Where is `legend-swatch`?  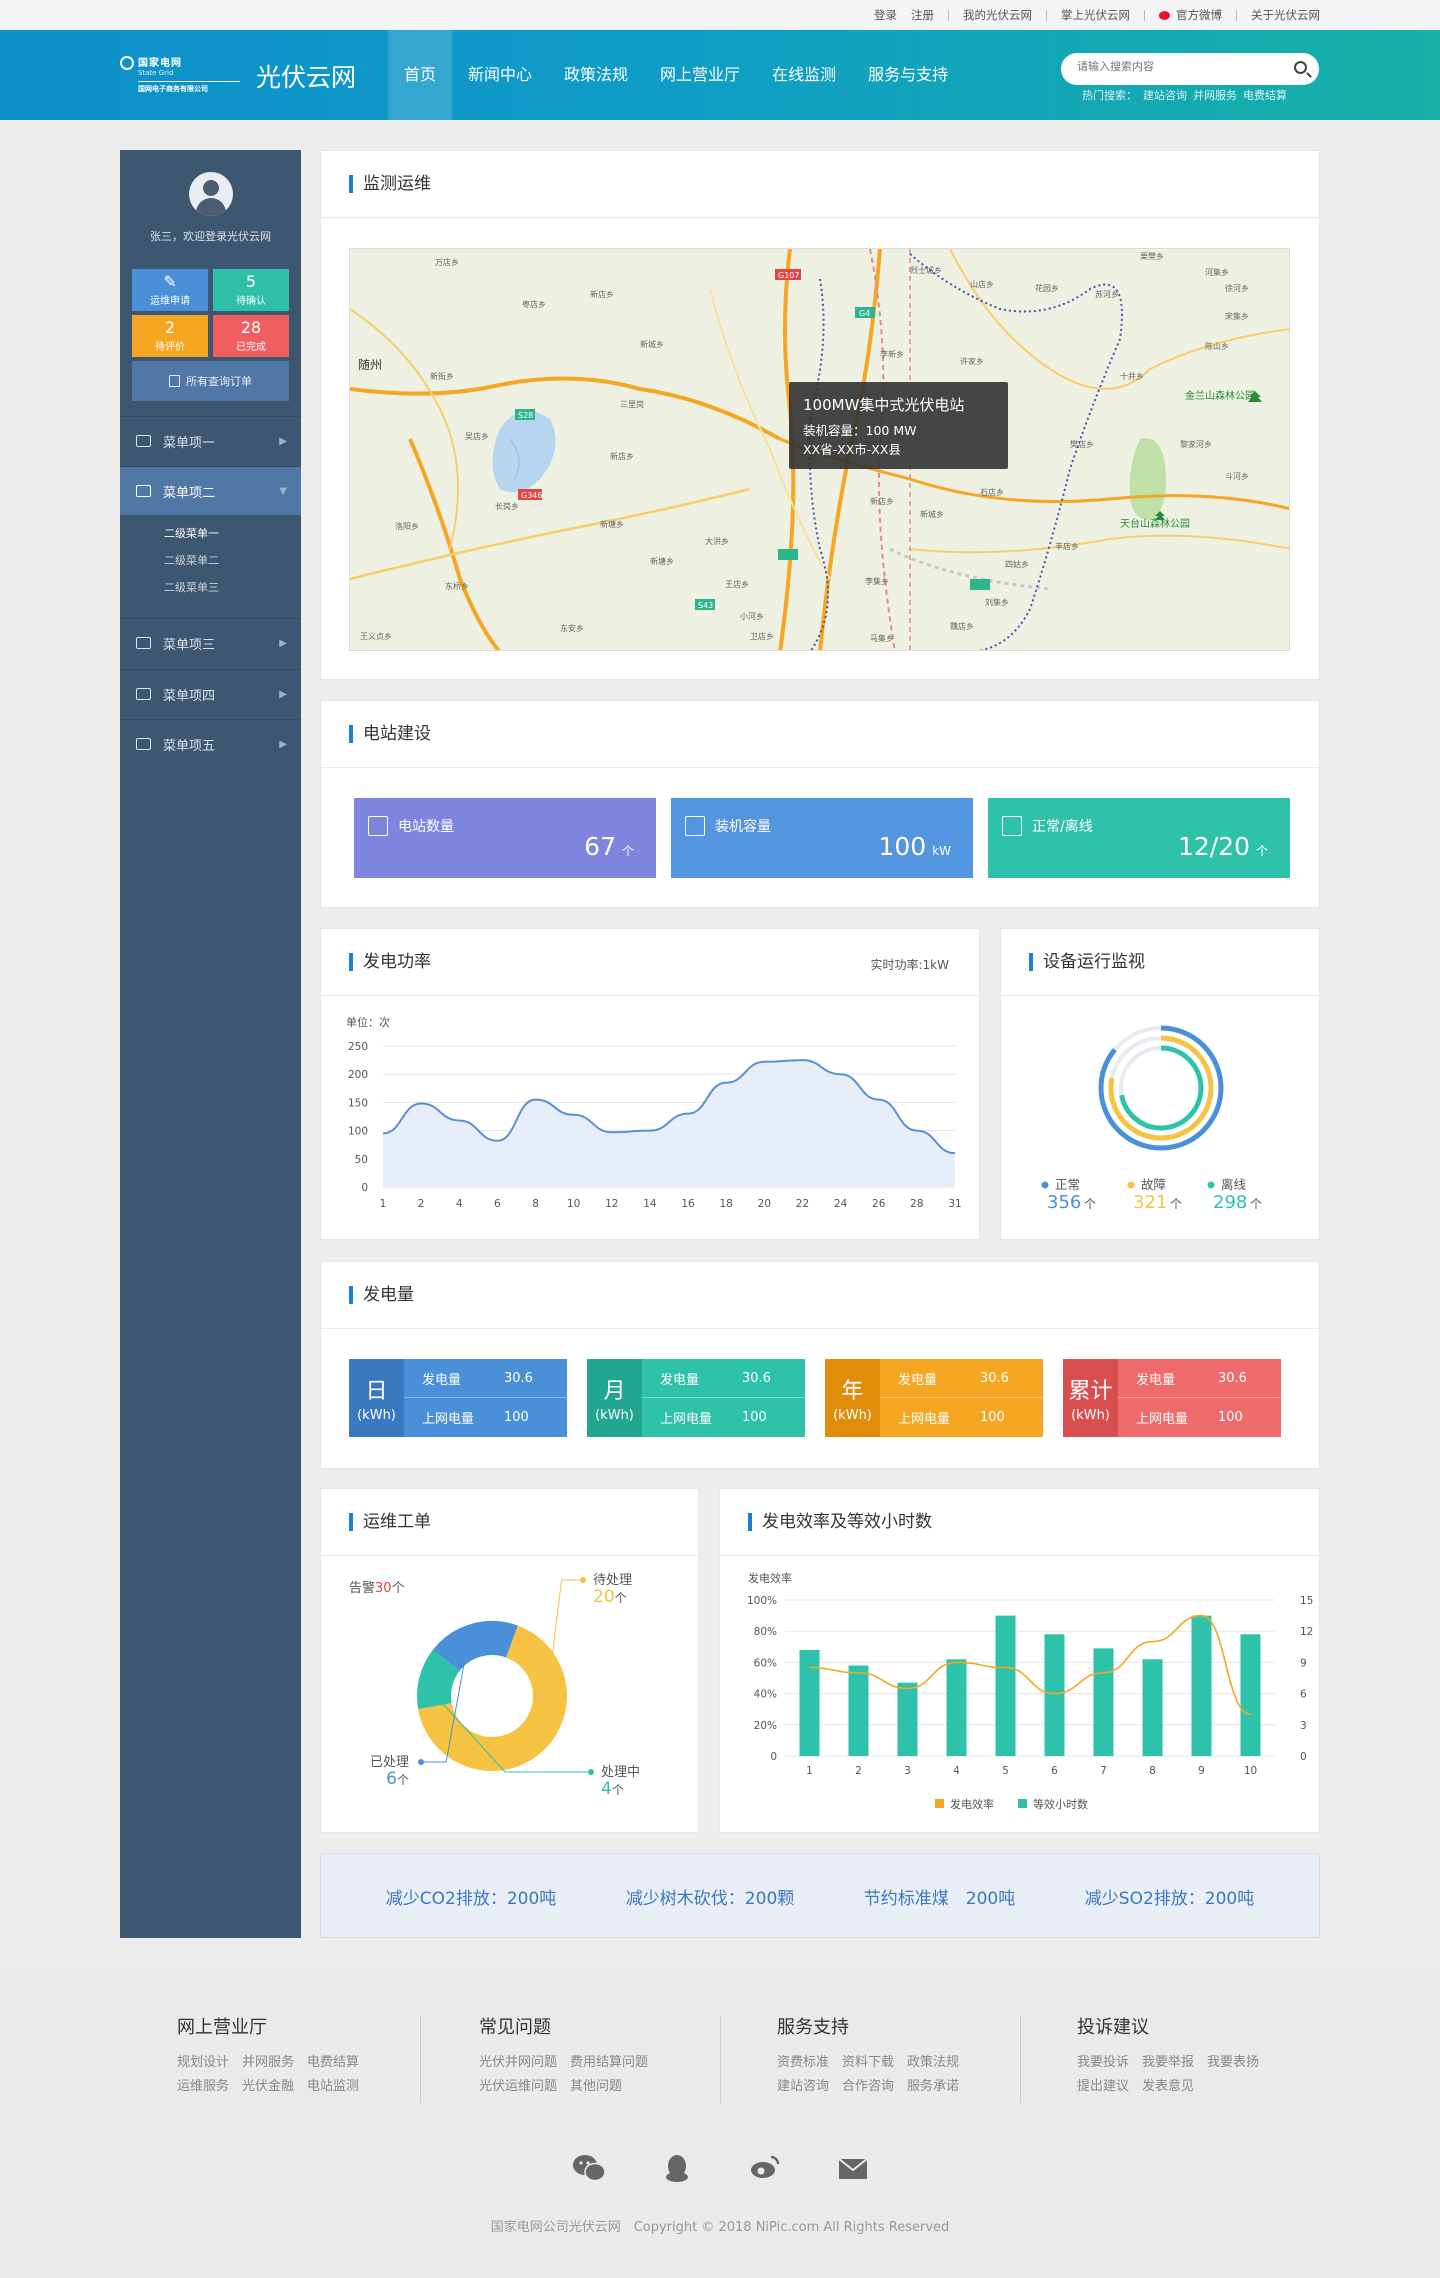 legend-swatch is located at coordinates (939, 1803).